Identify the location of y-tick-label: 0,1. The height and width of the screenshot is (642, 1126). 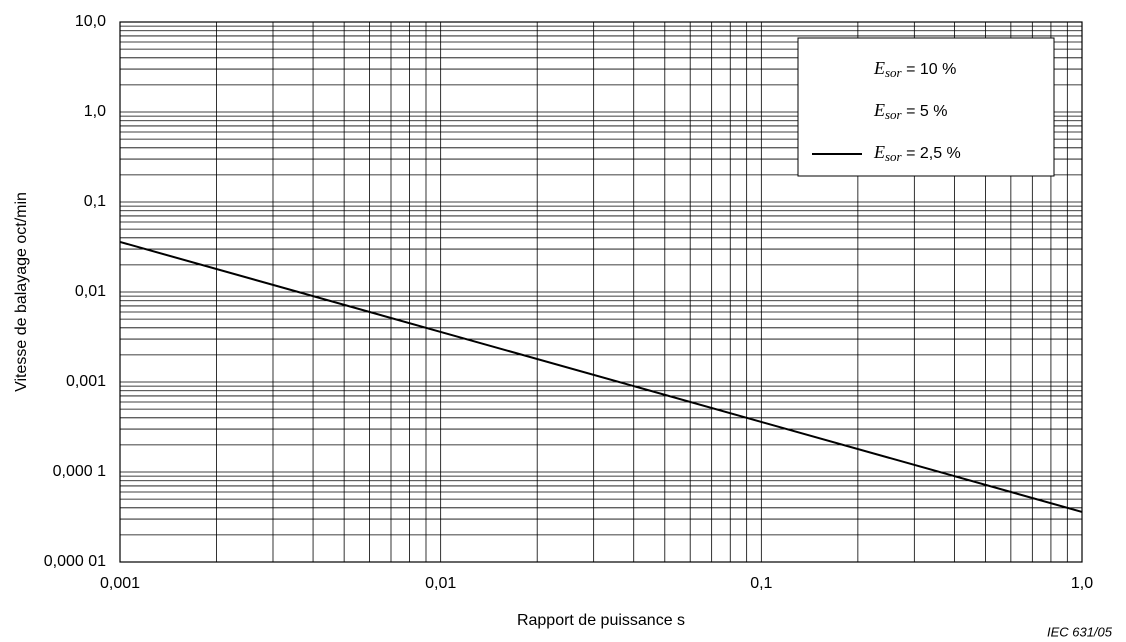
(95, 201).